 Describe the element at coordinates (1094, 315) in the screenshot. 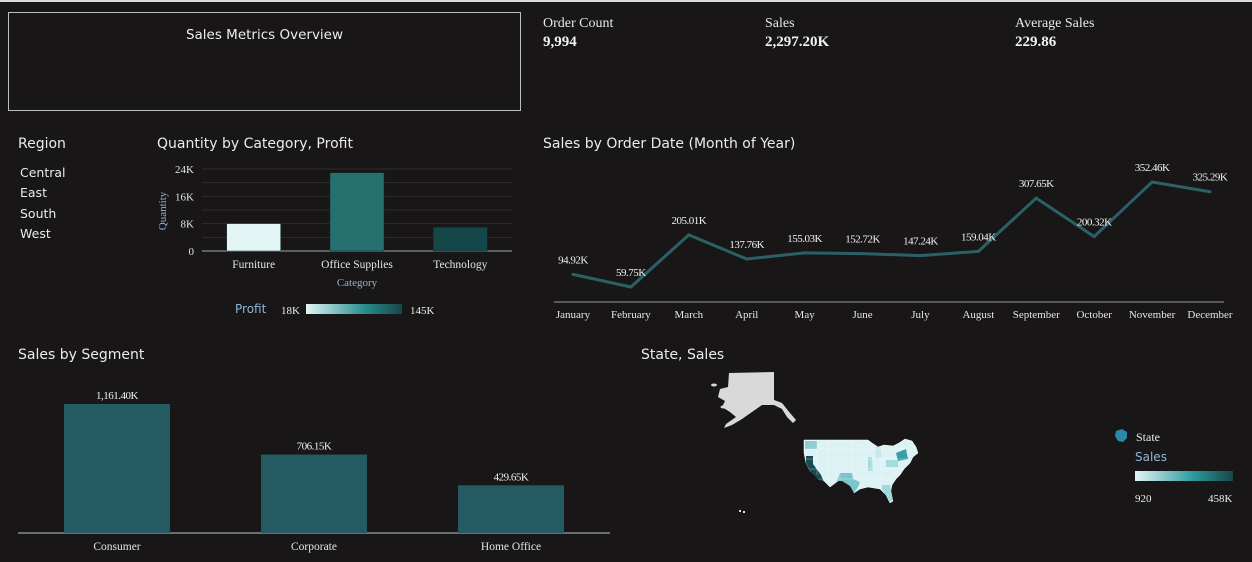

I see `x-tick-label: October` at that location.